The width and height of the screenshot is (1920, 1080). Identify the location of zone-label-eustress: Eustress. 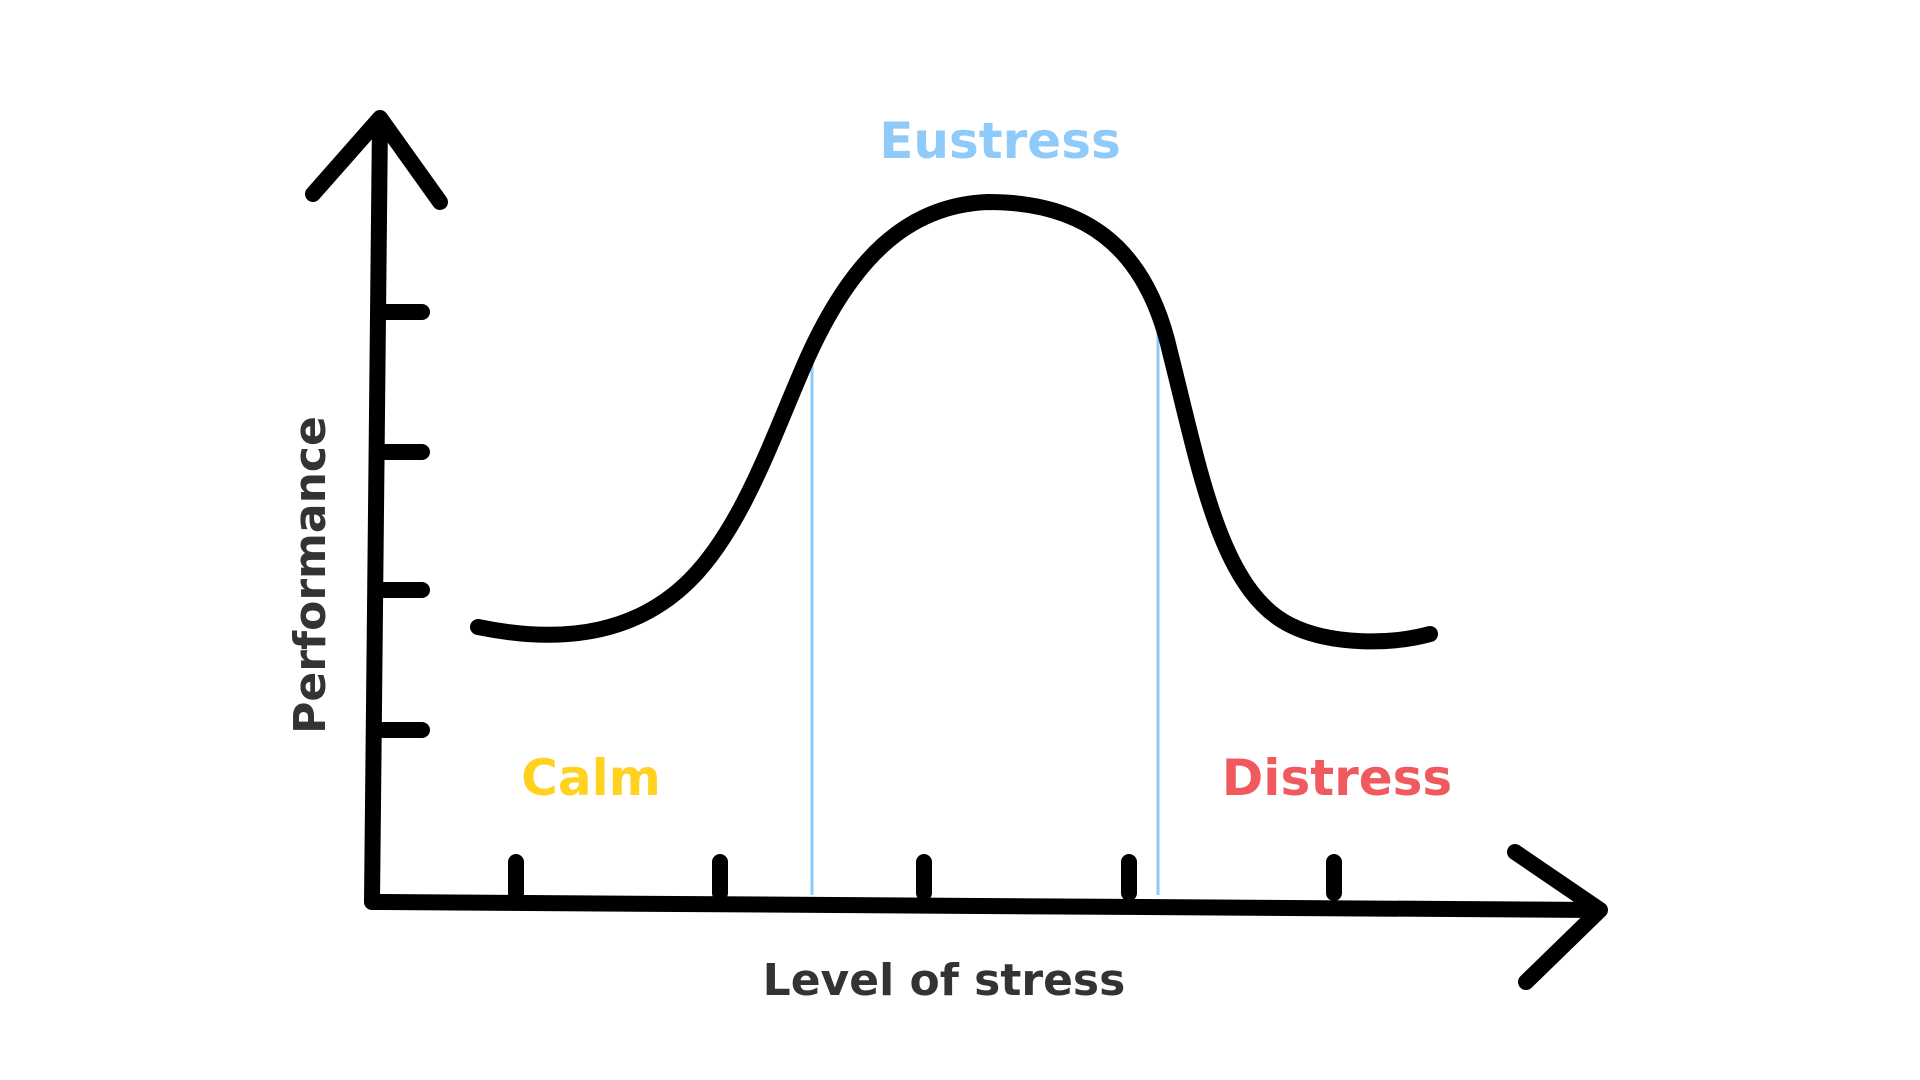
(1000, 141).